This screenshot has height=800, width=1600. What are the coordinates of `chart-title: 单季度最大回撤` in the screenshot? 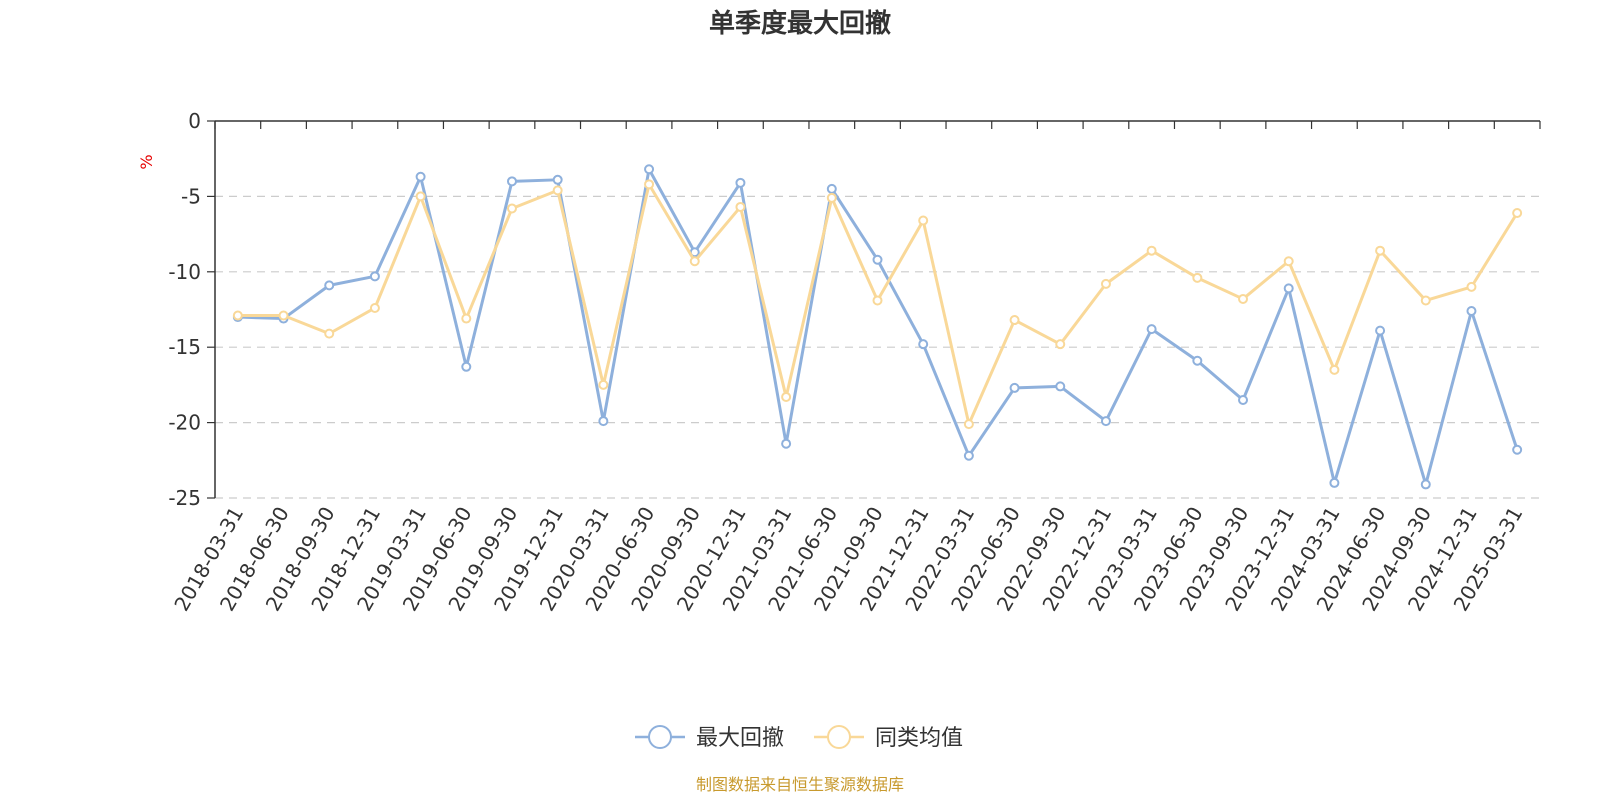 It's located at (800, 23).